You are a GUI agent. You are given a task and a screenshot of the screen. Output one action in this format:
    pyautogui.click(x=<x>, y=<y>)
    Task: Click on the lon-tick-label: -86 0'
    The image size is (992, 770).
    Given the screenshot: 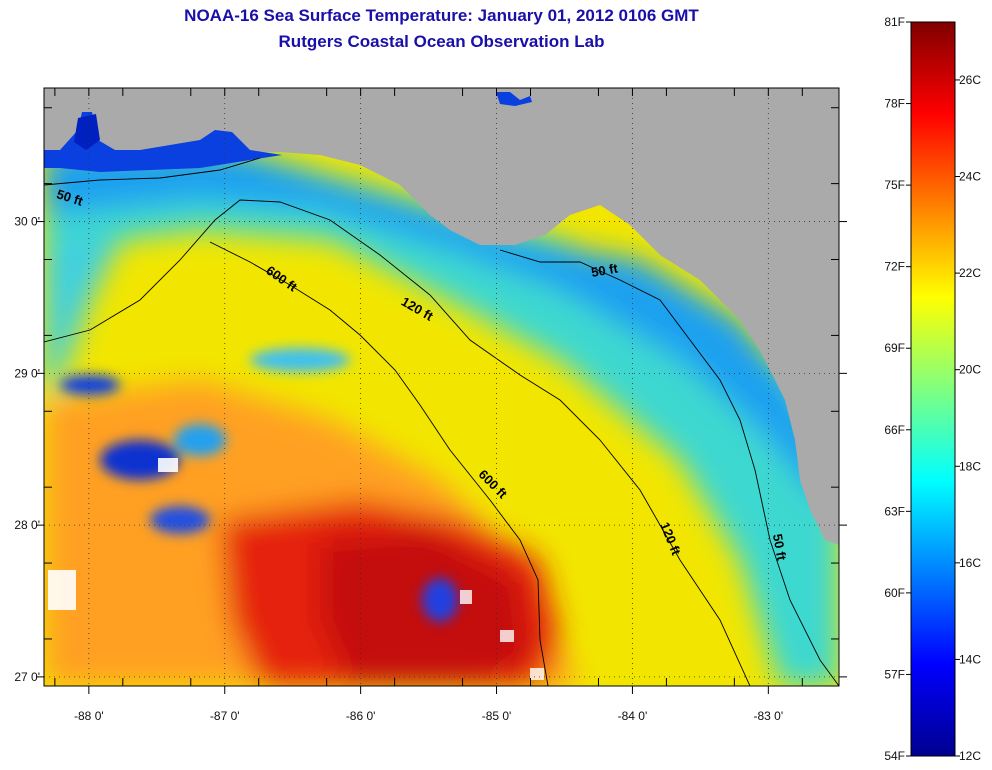 What is the action you would take?
    pyautogui.click(x=361, y=716)
    